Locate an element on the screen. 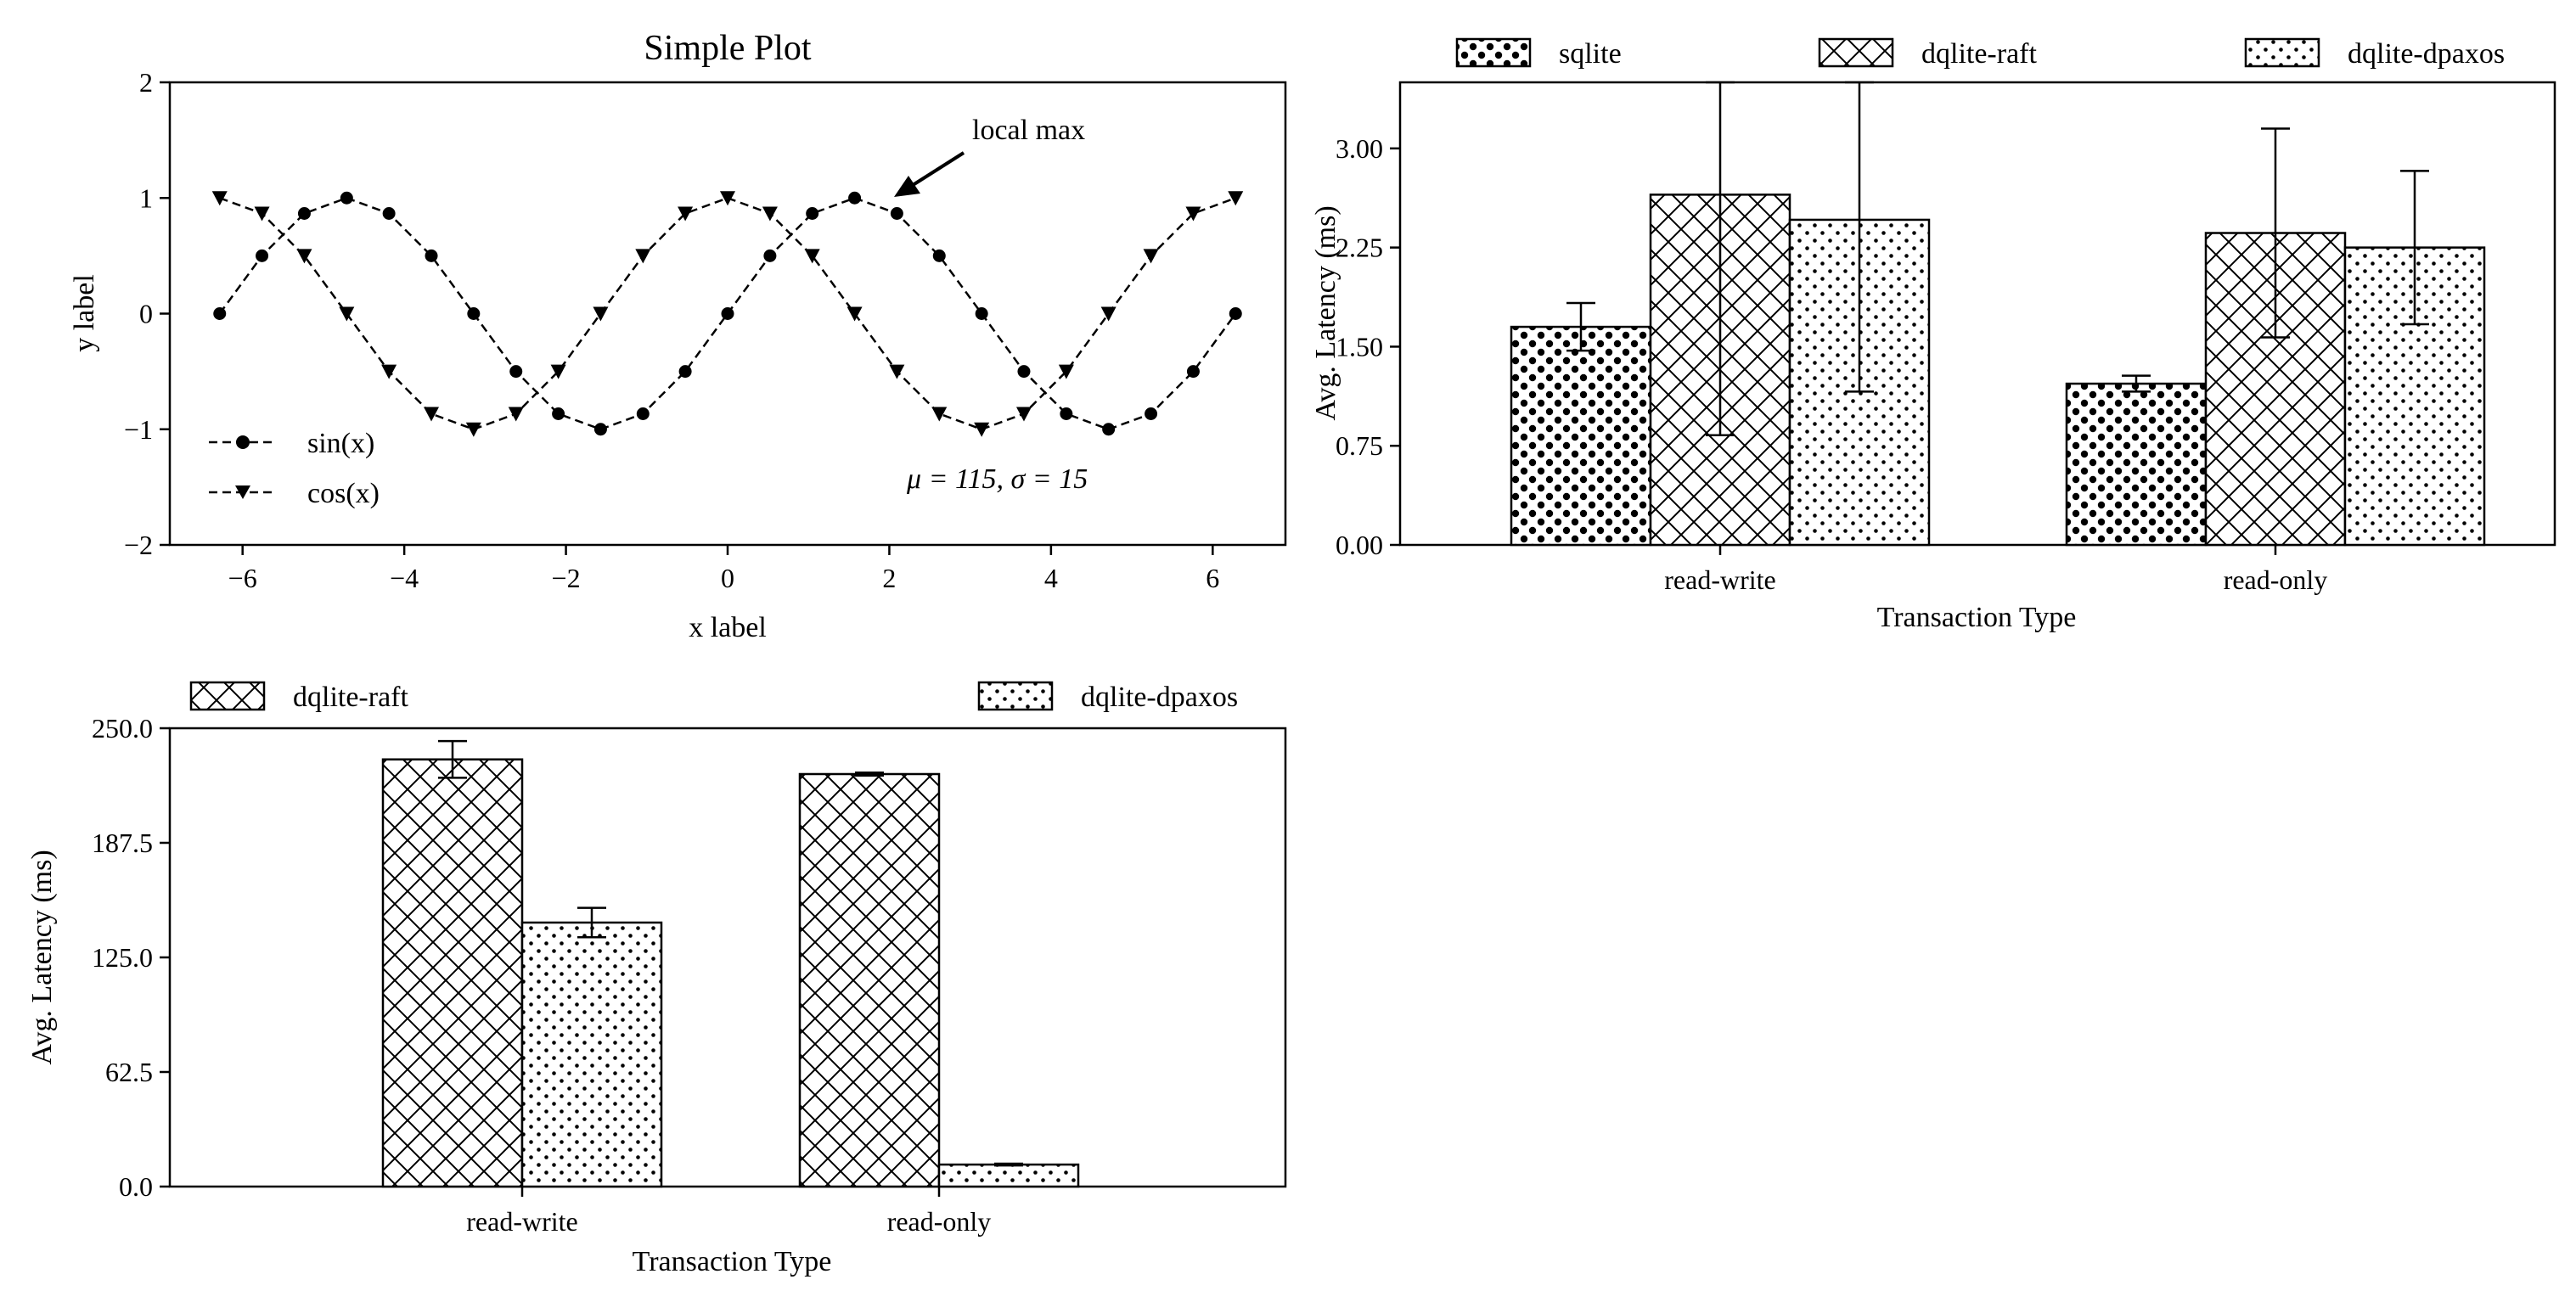  y-tick-label: 2.25 is located at coordinates (1359, 248).